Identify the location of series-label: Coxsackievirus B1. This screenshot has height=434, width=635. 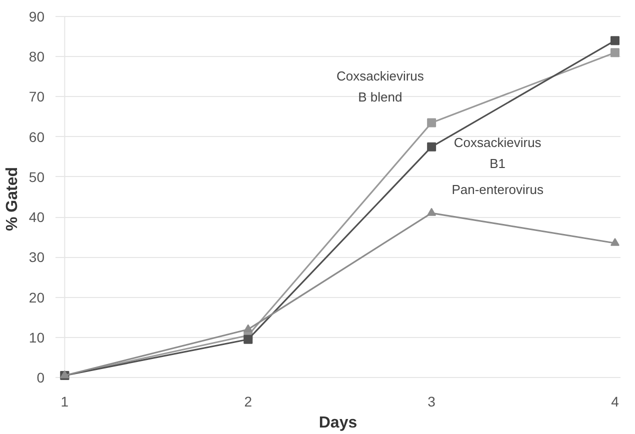
(498, 152).